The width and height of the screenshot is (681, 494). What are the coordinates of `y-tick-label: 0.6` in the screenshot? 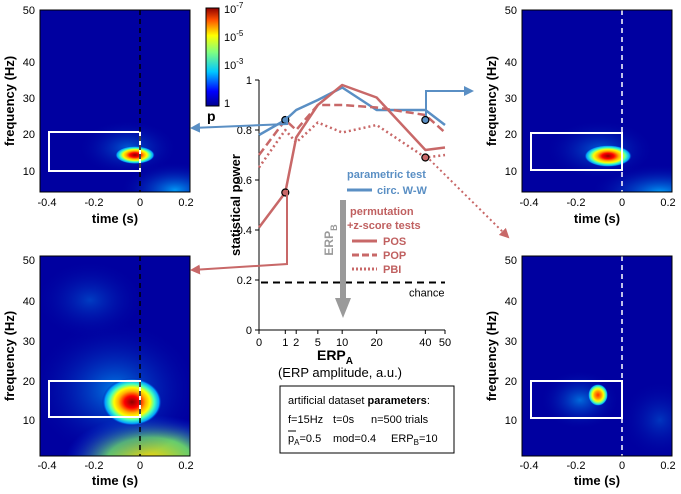 It's located at (244, 181).